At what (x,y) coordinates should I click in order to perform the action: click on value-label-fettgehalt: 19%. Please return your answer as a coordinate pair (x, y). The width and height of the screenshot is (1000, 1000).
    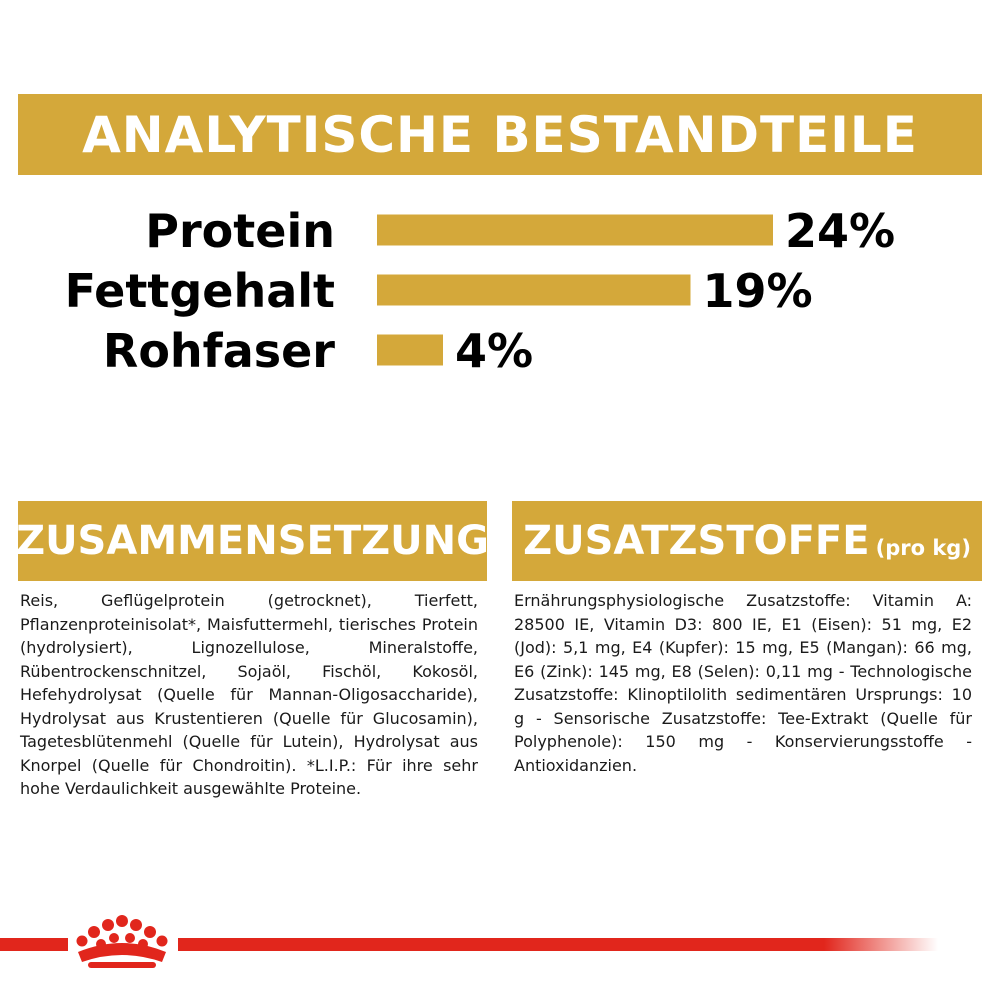
    Looking at the image, I should click on (758, 291).